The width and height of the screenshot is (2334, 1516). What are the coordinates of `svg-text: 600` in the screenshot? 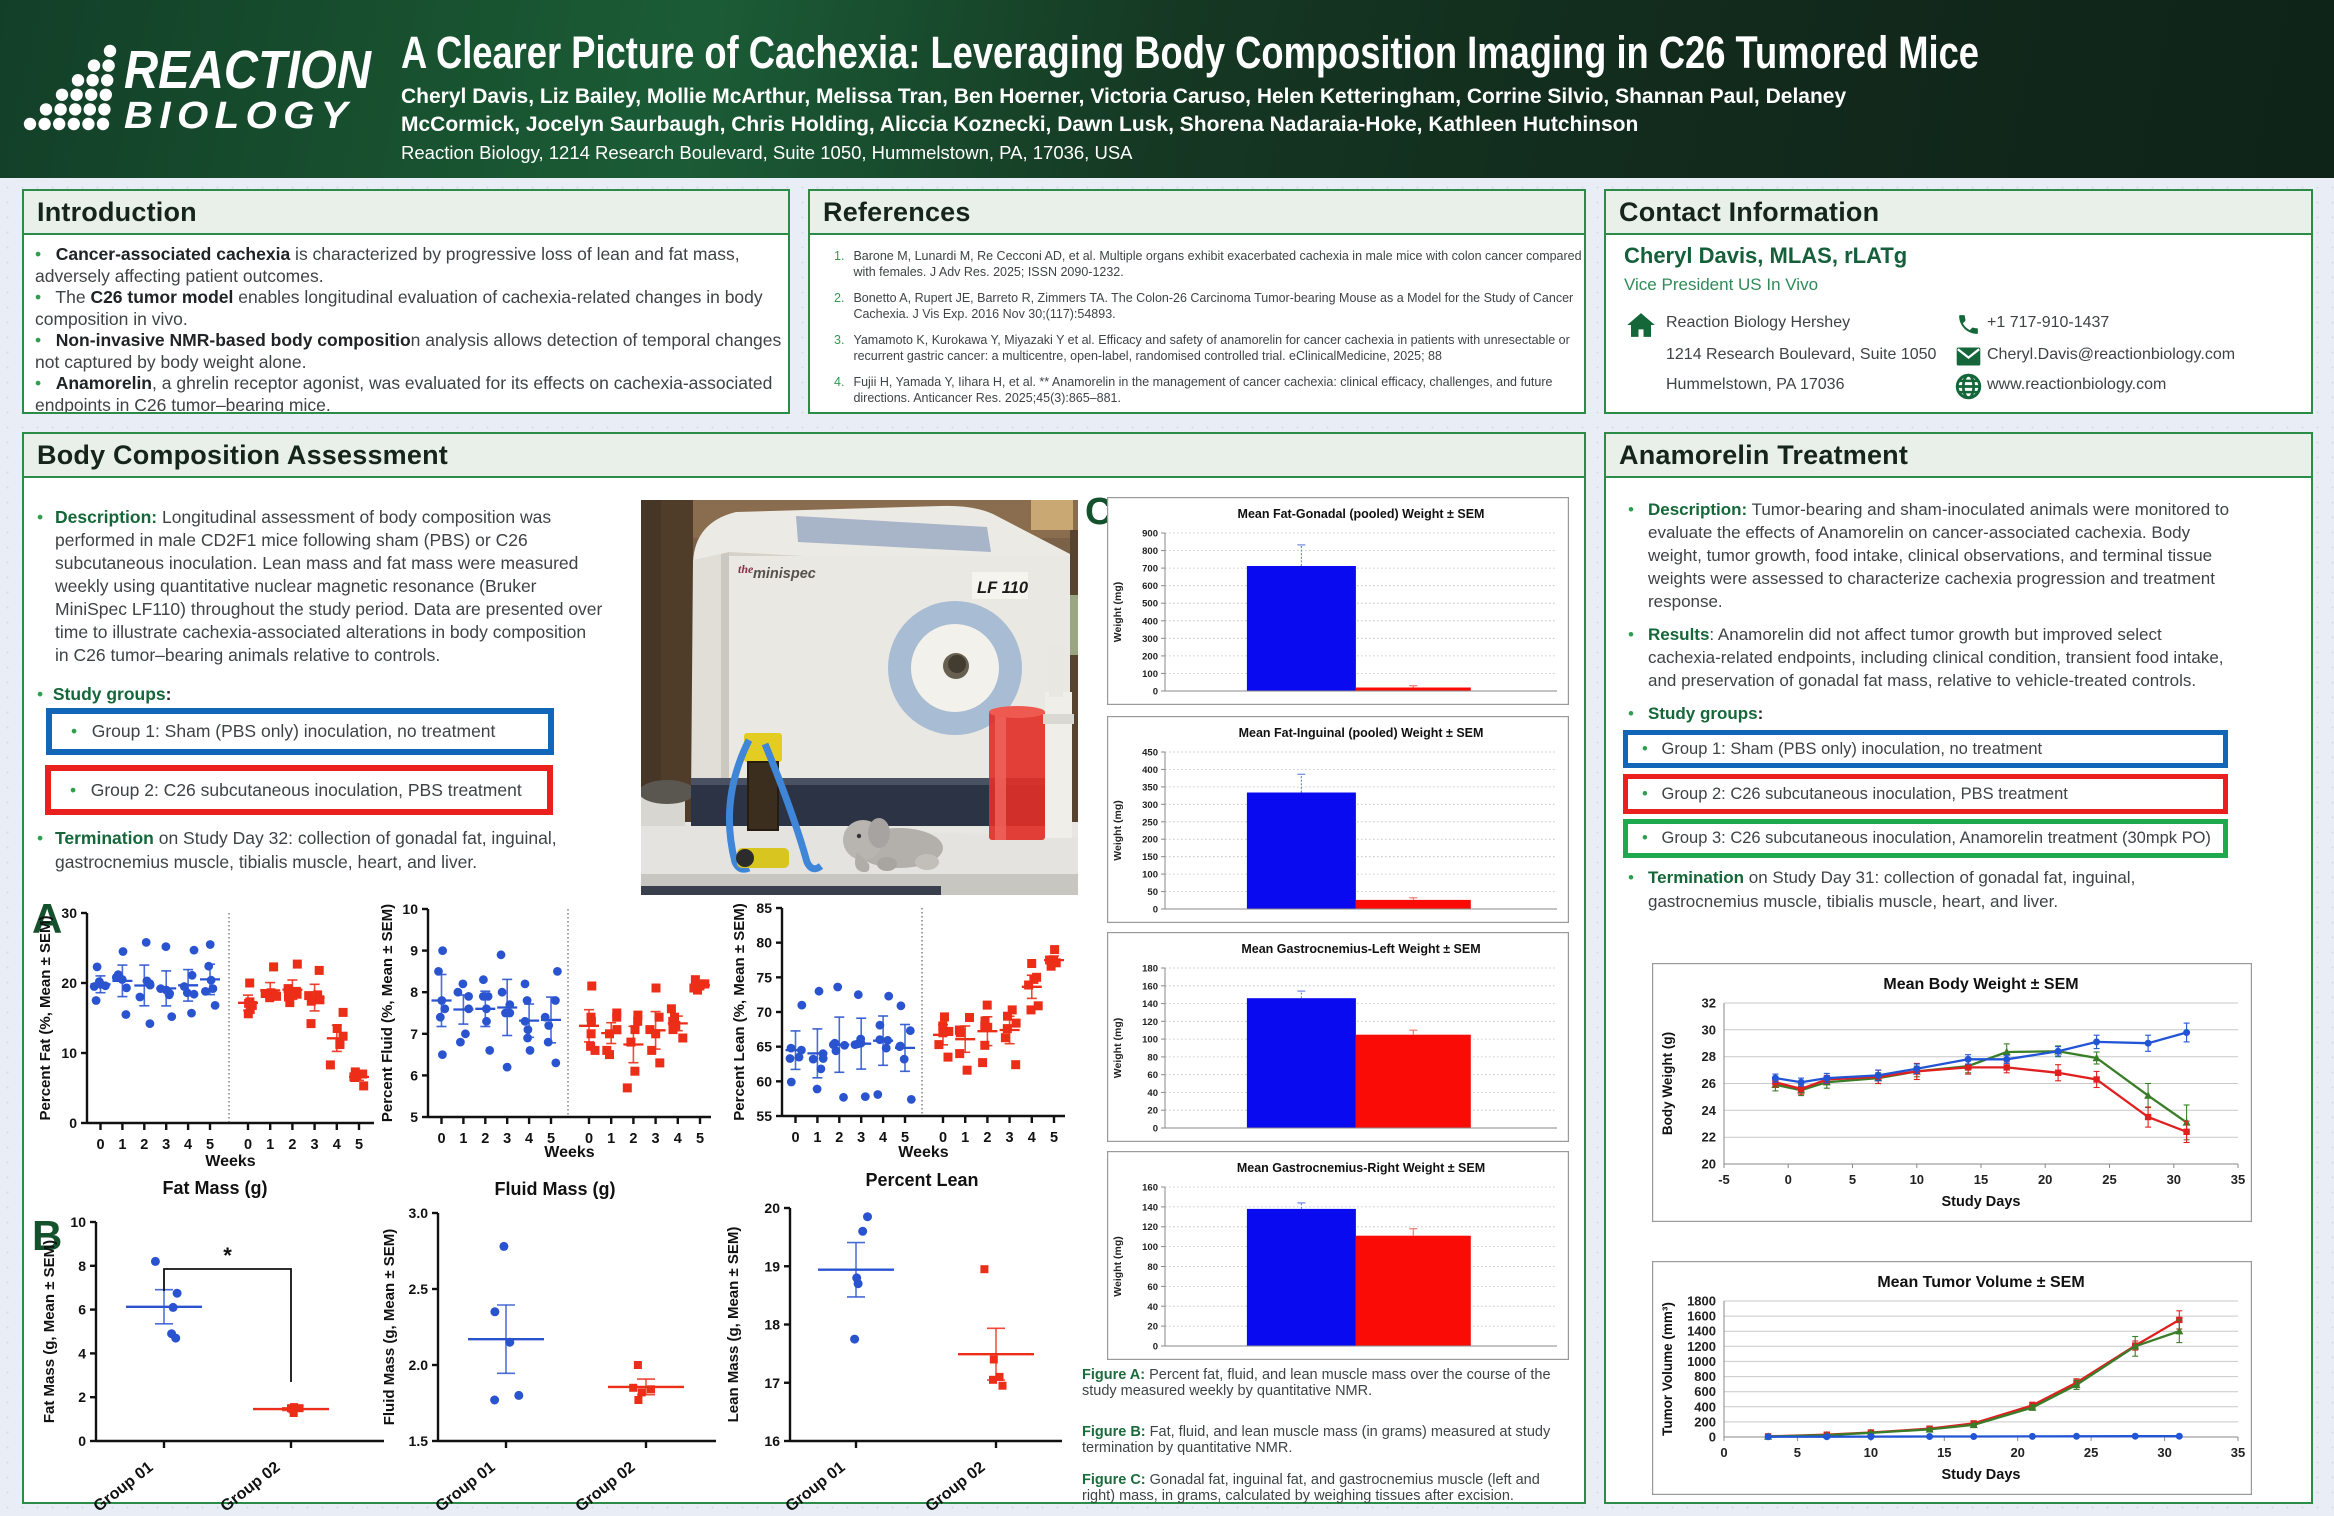 It's located at (1705, 1391).